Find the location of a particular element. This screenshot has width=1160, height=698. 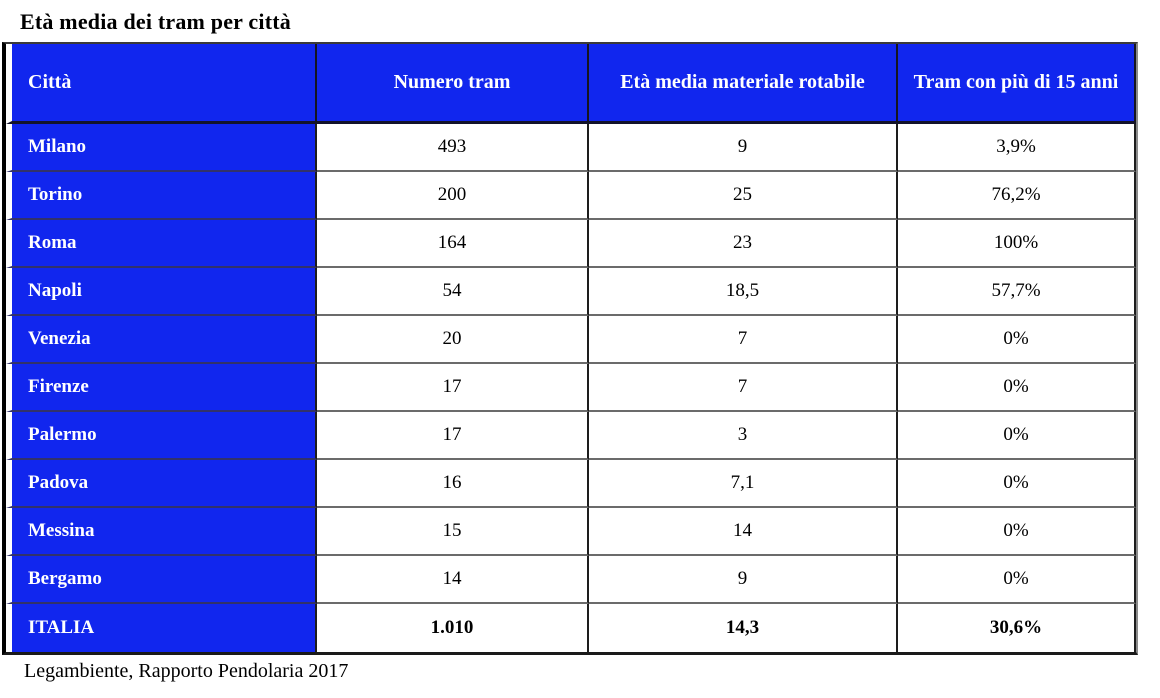

city-cell: Bergamo is located at coordinates (161, 580).